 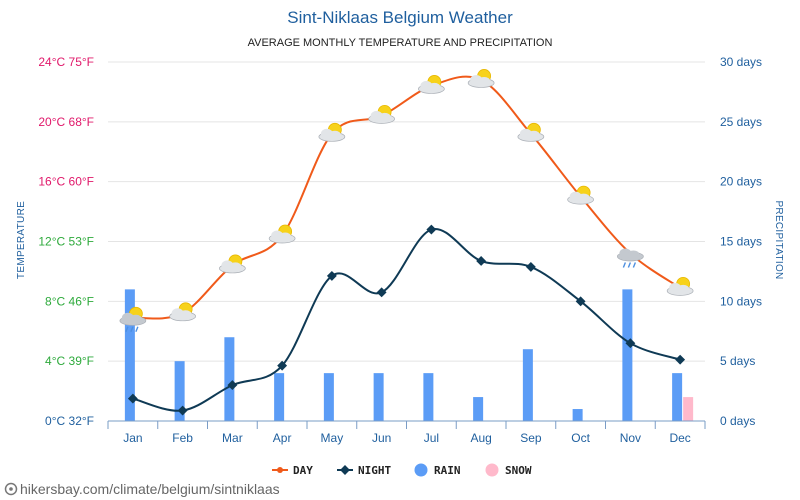 I want to click on legend-marker-day, so click(x=280, y=470).